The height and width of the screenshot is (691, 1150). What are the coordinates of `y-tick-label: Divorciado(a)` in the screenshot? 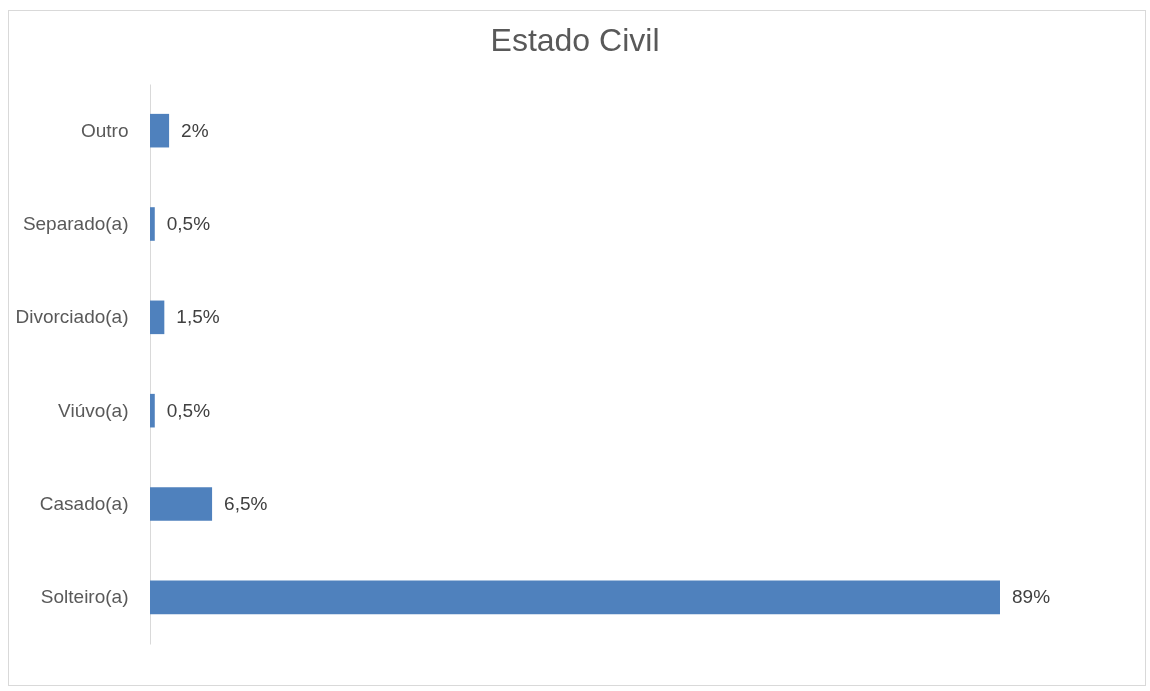 It's located at (72, 317).